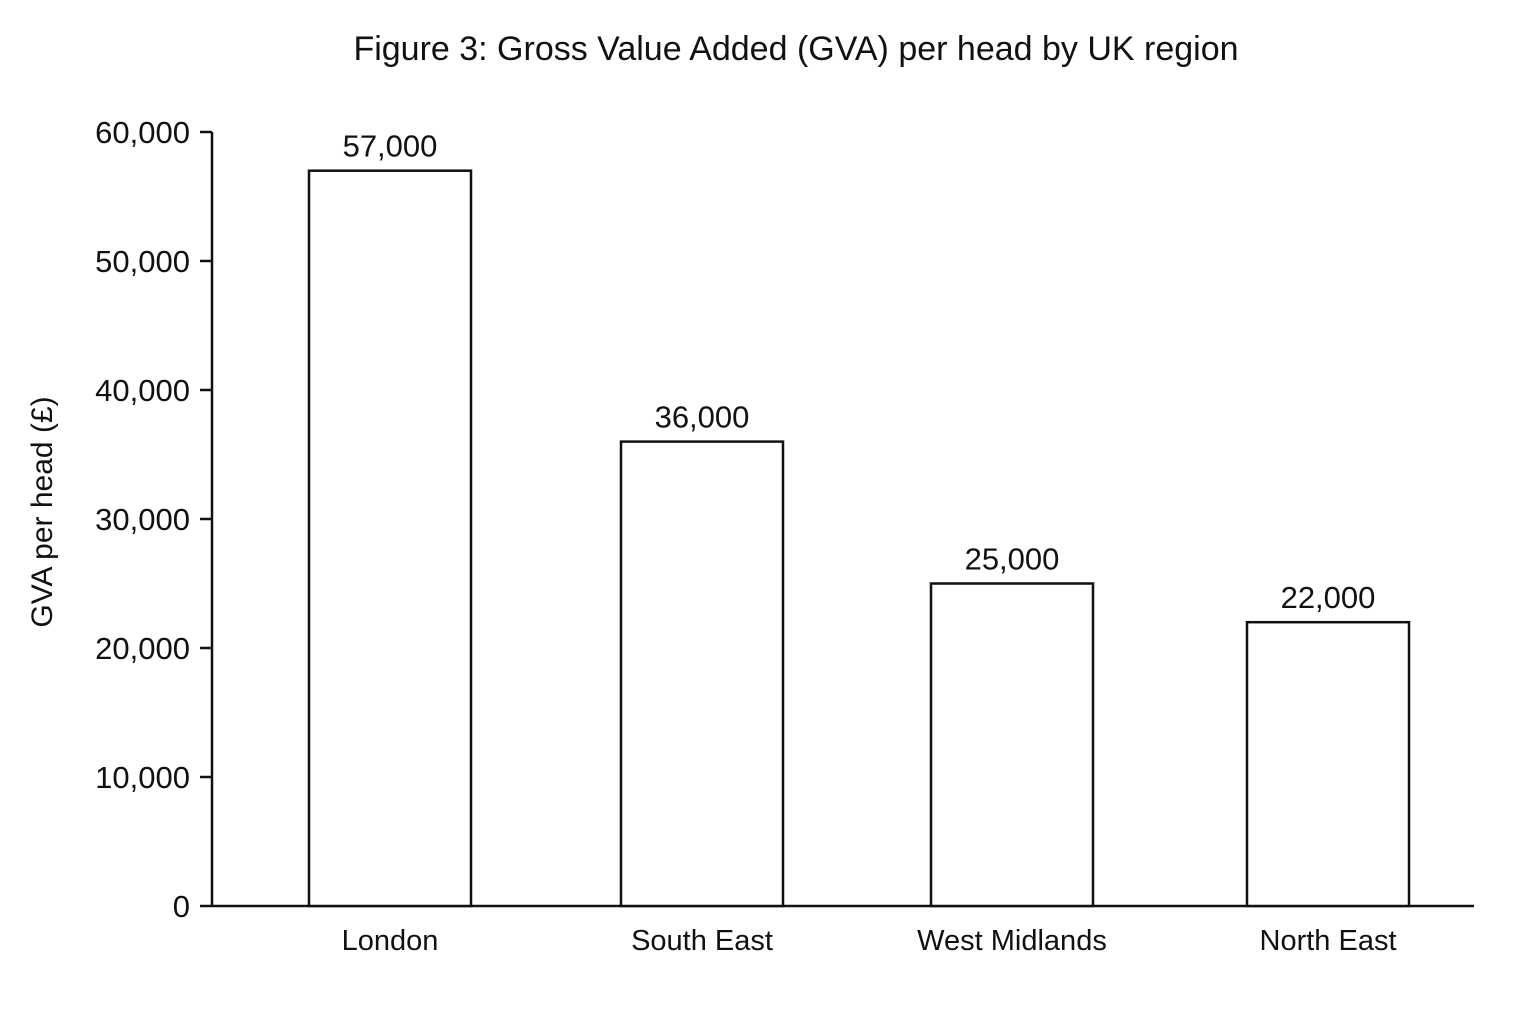 The image size is (1536, 1029). What do you see at coordinates (142, 519) in the screenshot?
I see `y-tick-label: 30,000` at bounding box center [142, 519].